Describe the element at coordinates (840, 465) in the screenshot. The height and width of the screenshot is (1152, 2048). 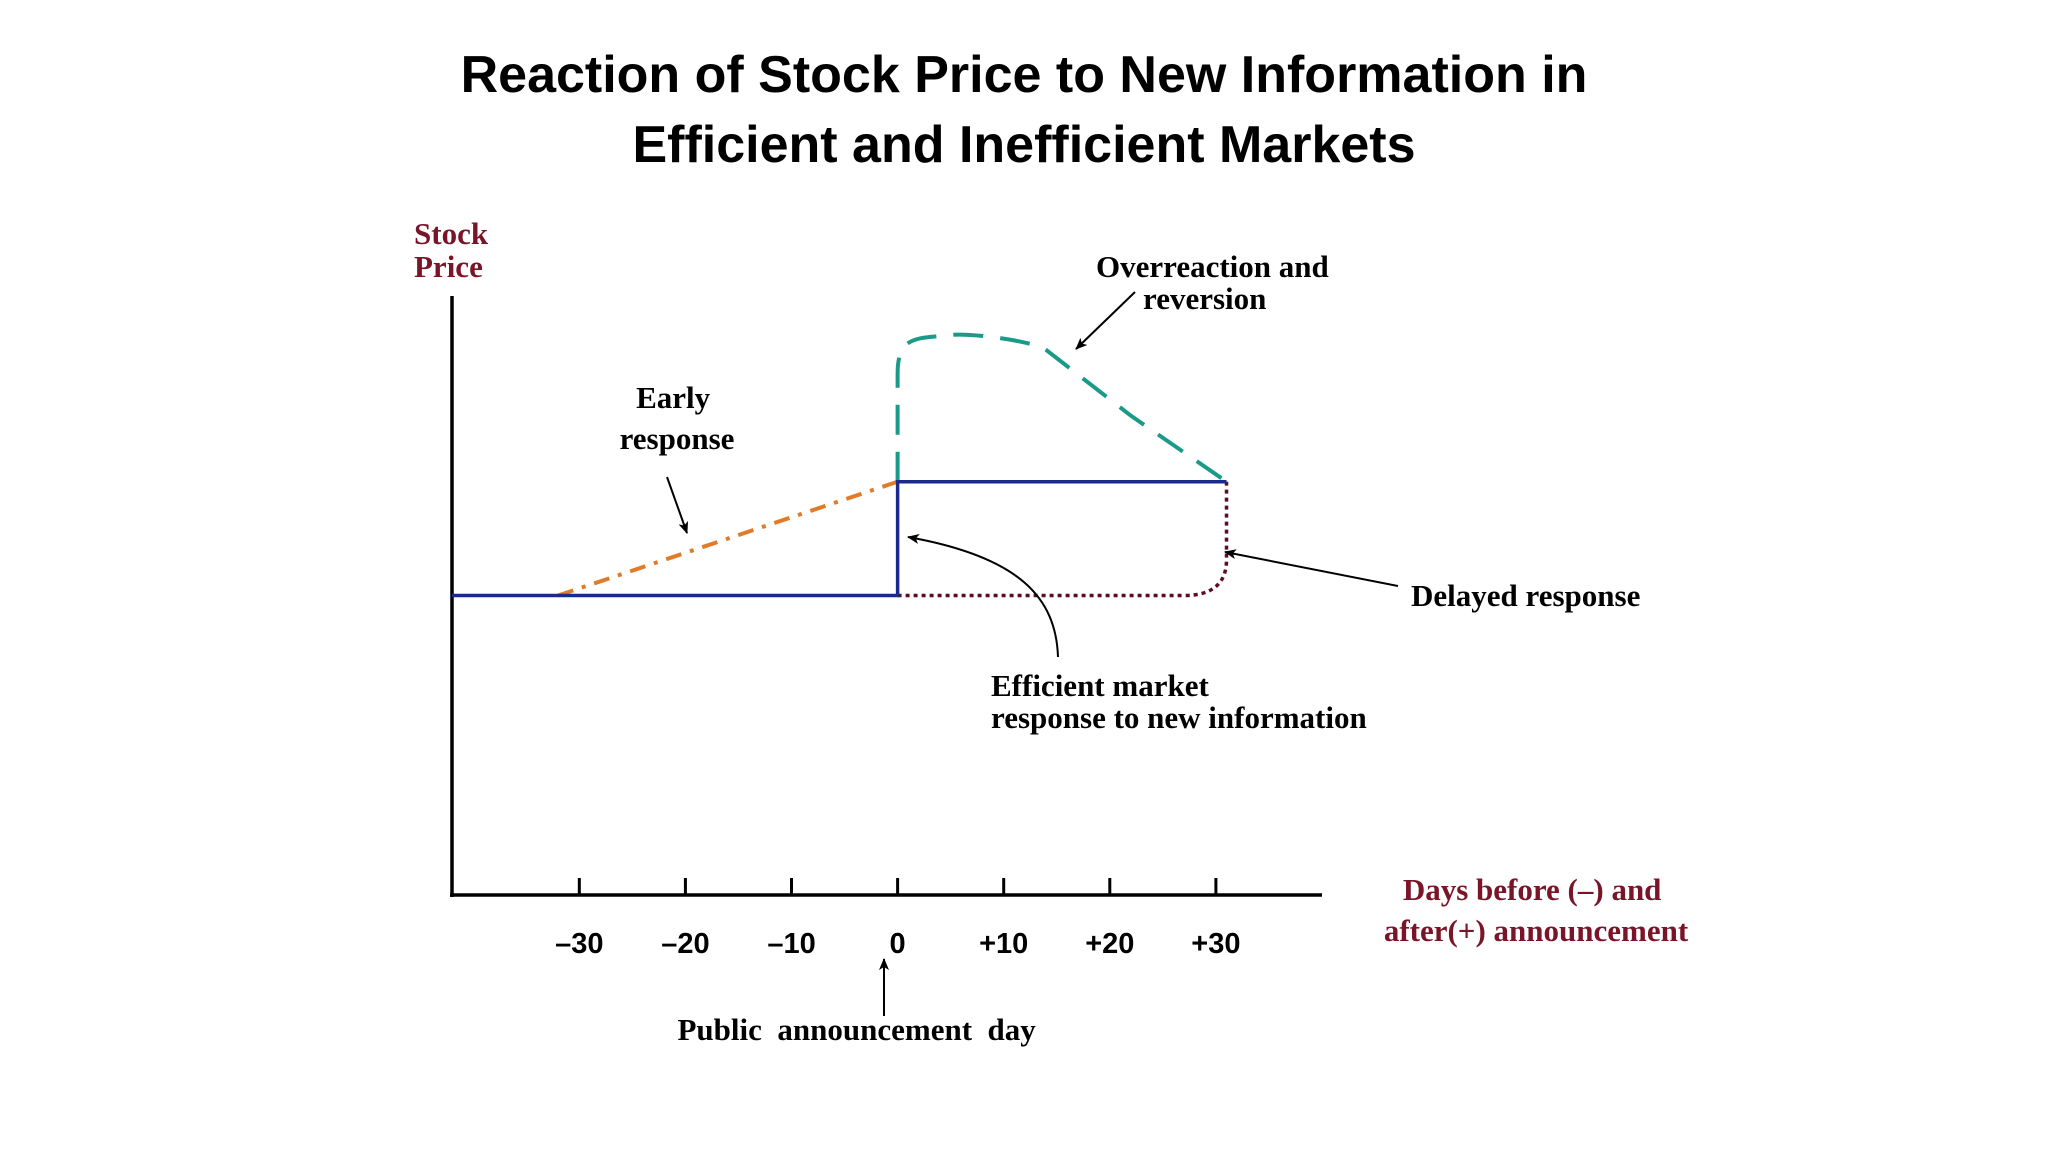
I see `series-group` at that location.